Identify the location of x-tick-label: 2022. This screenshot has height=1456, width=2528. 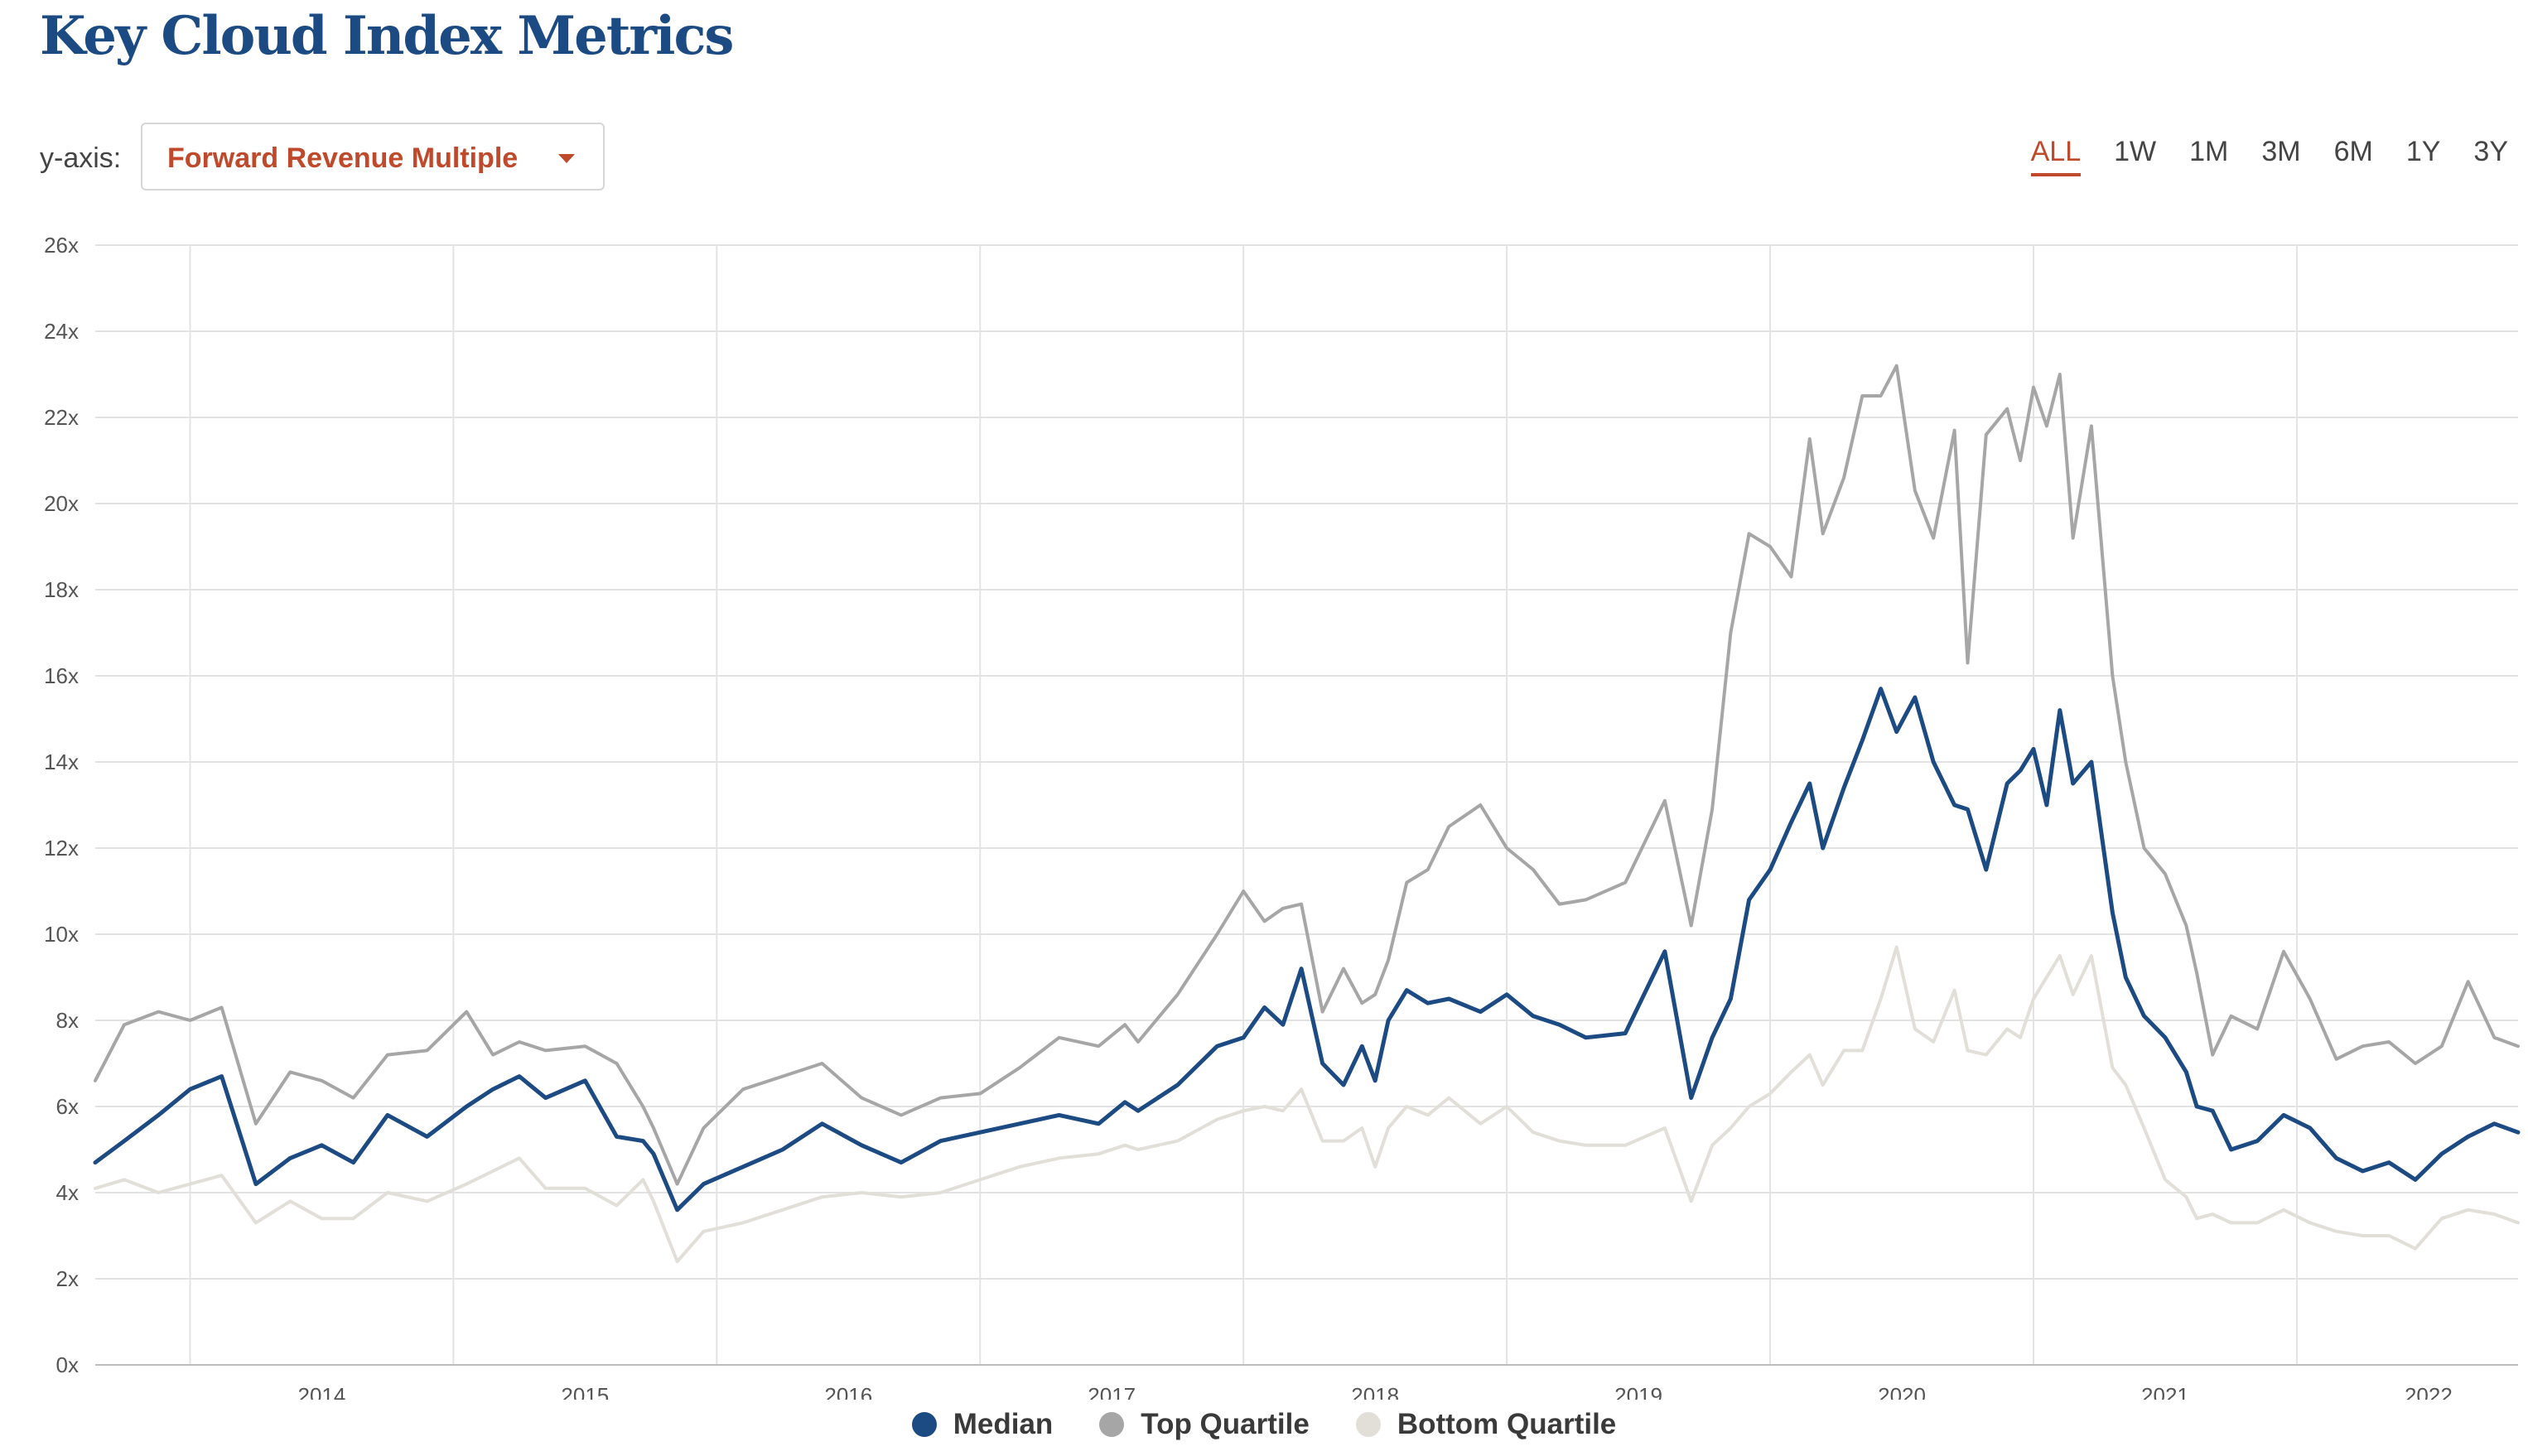
(2429, 1391).